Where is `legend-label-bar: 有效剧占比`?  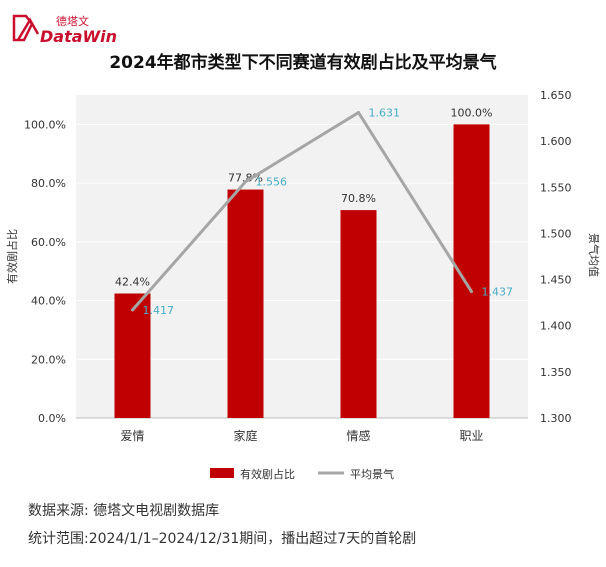
legend-label-bar: 有效剧占比 is located at coordinates (267, 474).